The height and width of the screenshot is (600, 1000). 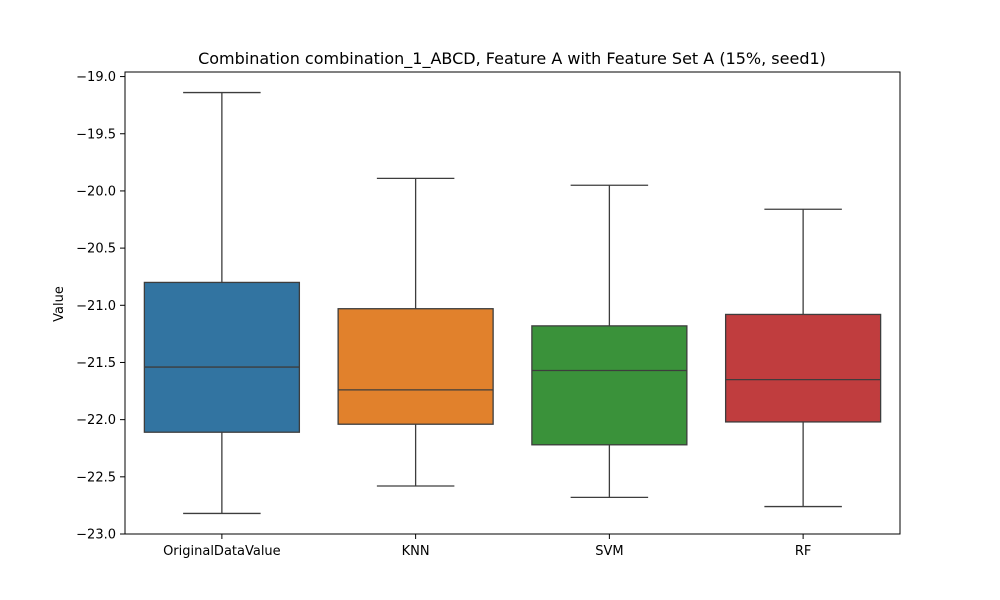 I want to click on x-tick-label: SVM, so click(x=609, y=551).